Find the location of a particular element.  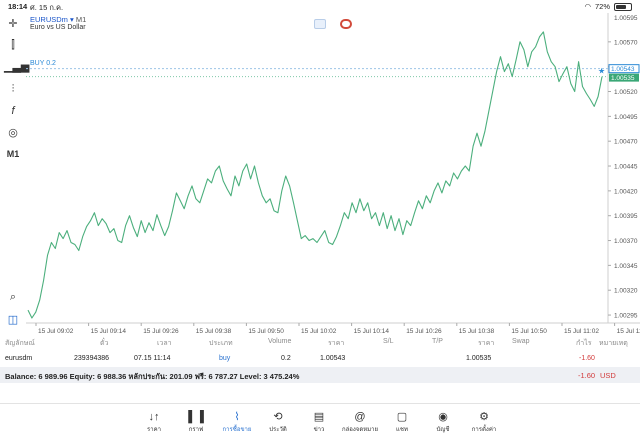

price-tick-label: 1.00570 is located at coordinates (626, 42).